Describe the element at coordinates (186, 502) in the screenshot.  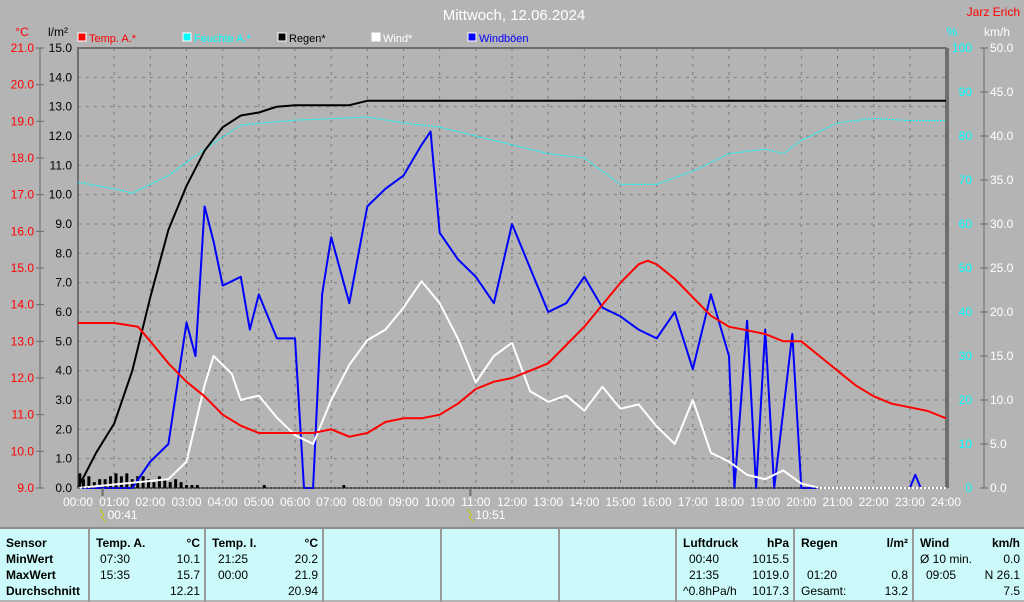
I see `x-tick-label: 03:00` at that location.